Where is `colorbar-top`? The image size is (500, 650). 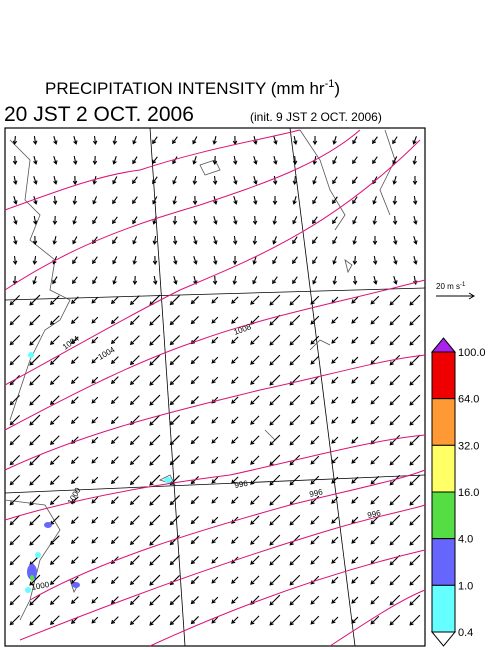
colorbar-top is located at coordinates (443, 345).